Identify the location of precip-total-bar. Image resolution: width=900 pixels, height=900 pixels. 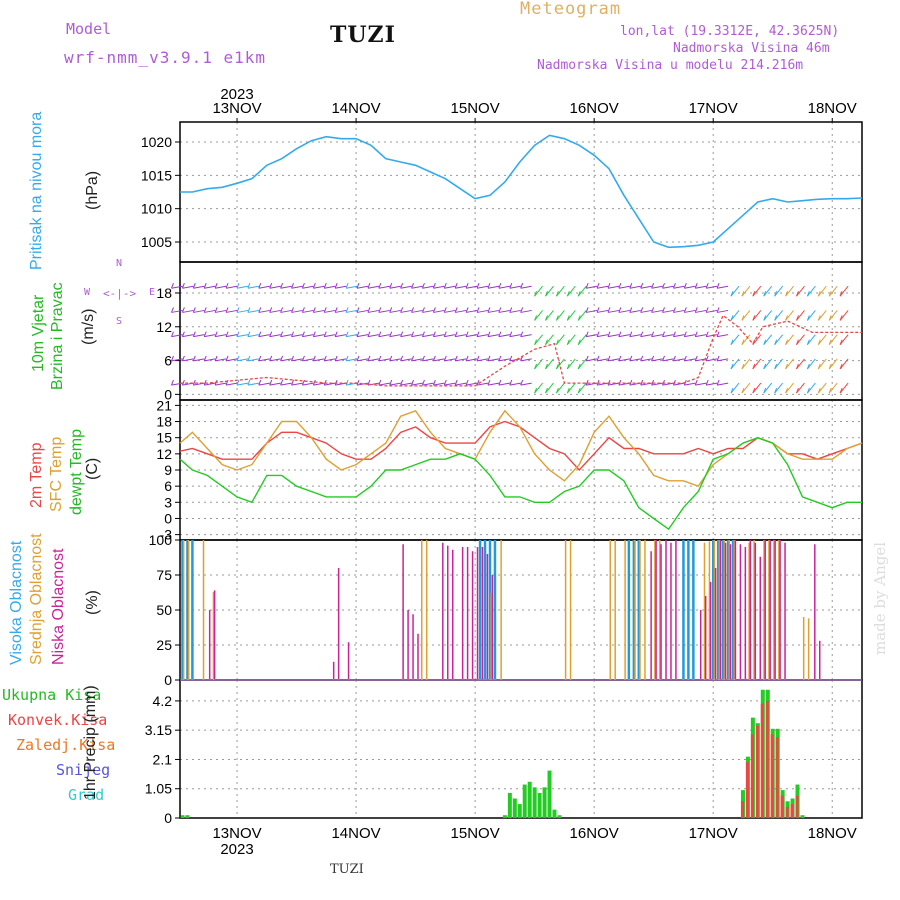
(524, 801).